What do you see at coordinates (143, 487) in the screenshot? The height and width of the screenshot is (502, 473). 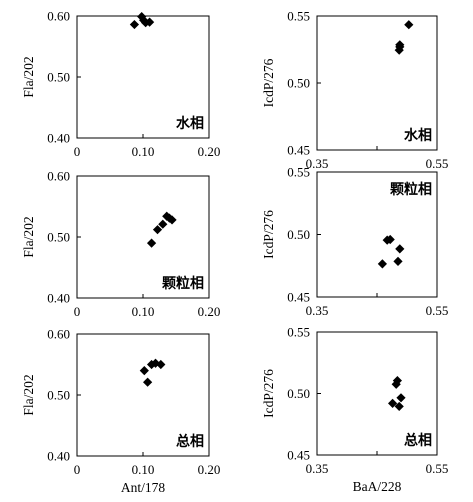 I see `x-axis-label: Ant/178` at bounding box center [143, 487].